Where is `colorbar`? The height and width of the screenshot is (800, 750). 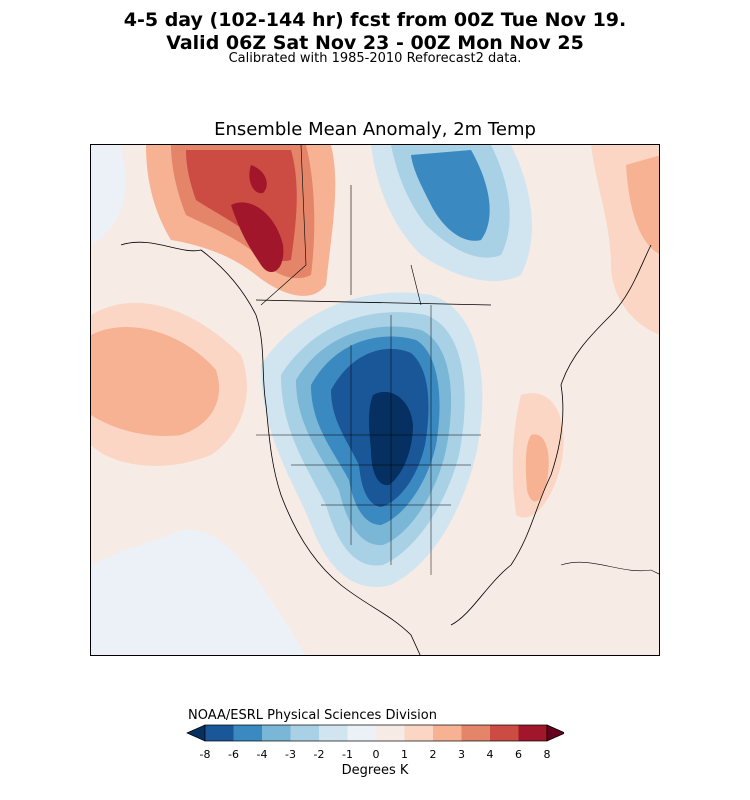 colorbar is located at coordinates (375, 733).